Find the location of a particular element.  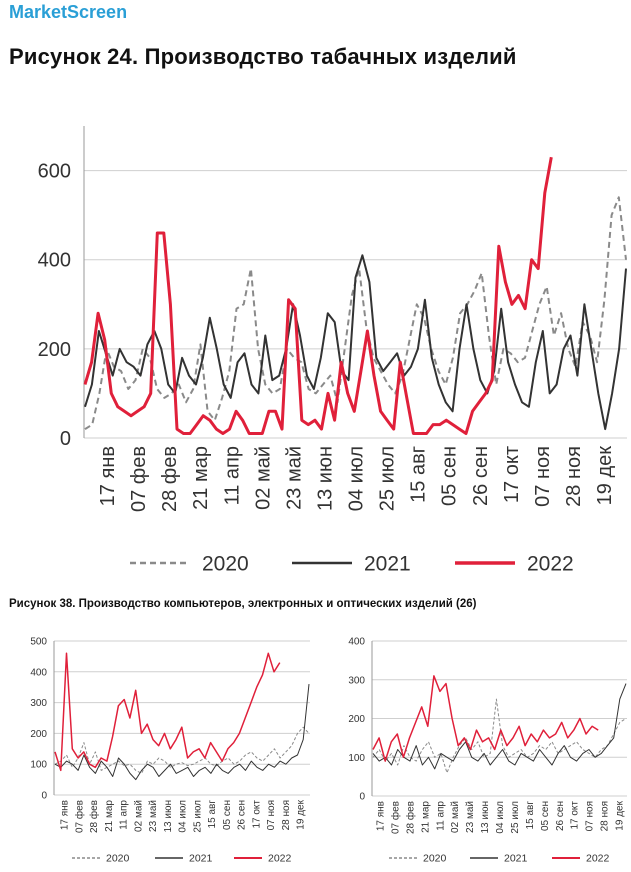

y-tick-label: 600 is located at coordinates (54, 172).